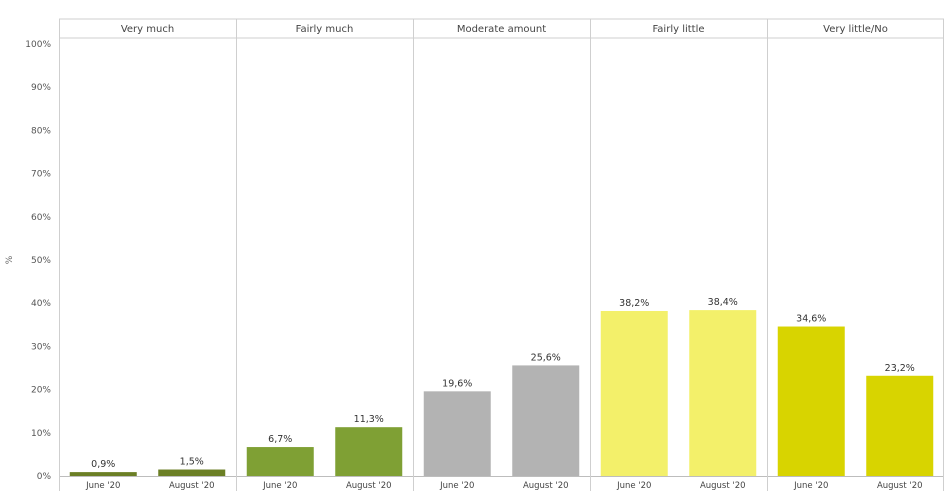 The image size is (945, 491). Describe the element at coordinates (192, 462) in the screenshot. I see `data-label: 1,5%` at that location.